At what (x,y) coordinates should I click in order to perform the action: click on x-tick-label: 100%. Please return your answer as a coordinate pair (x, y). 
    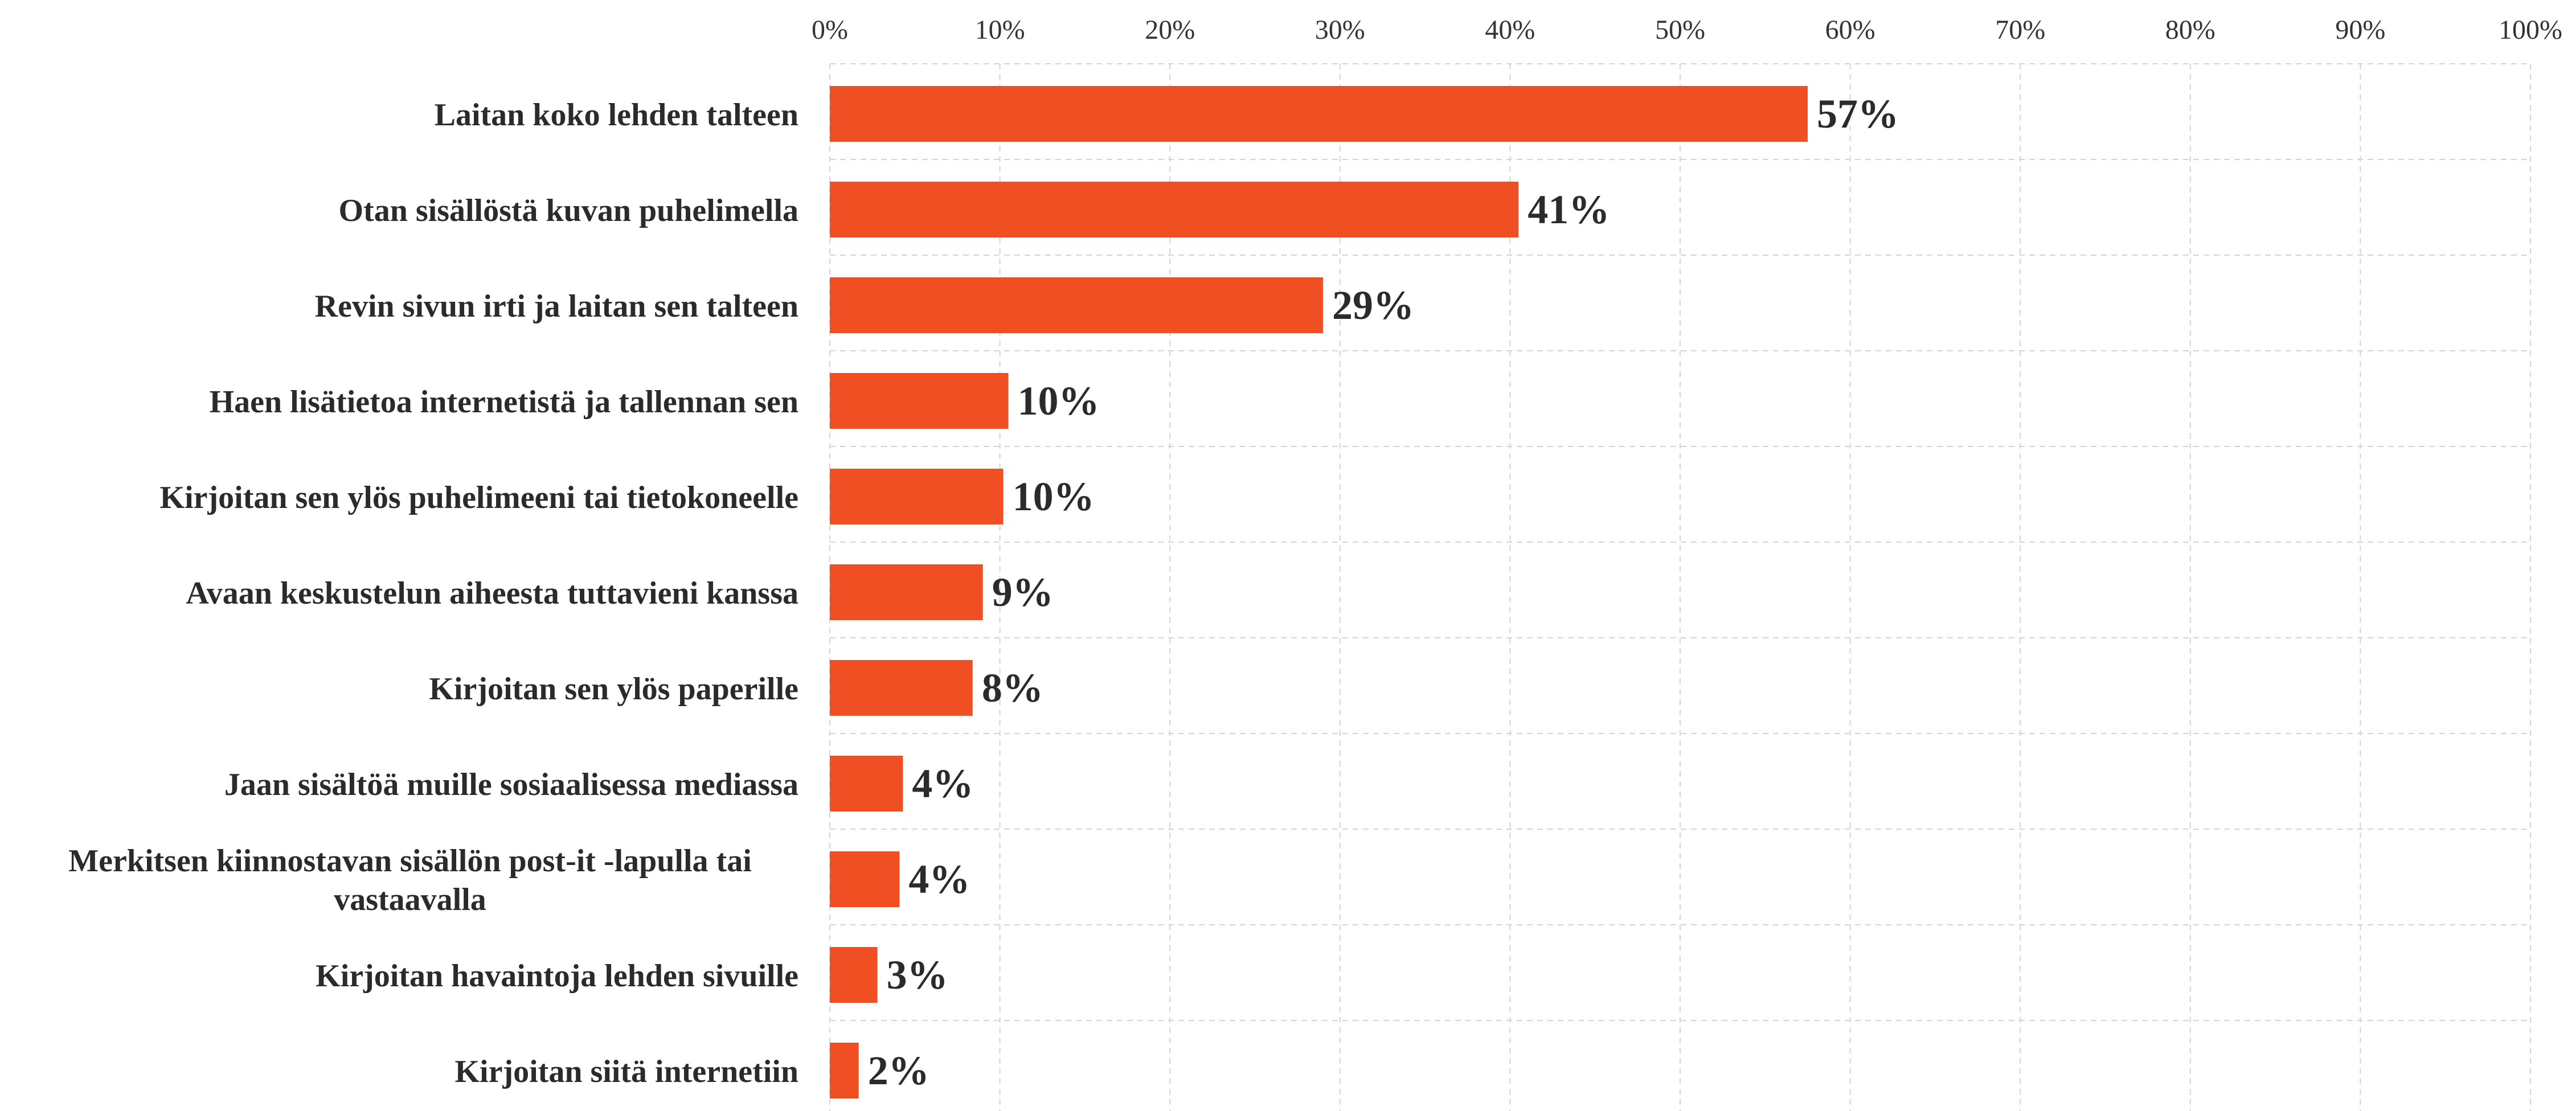
    Looking at the image, I should click on (2530, 30).